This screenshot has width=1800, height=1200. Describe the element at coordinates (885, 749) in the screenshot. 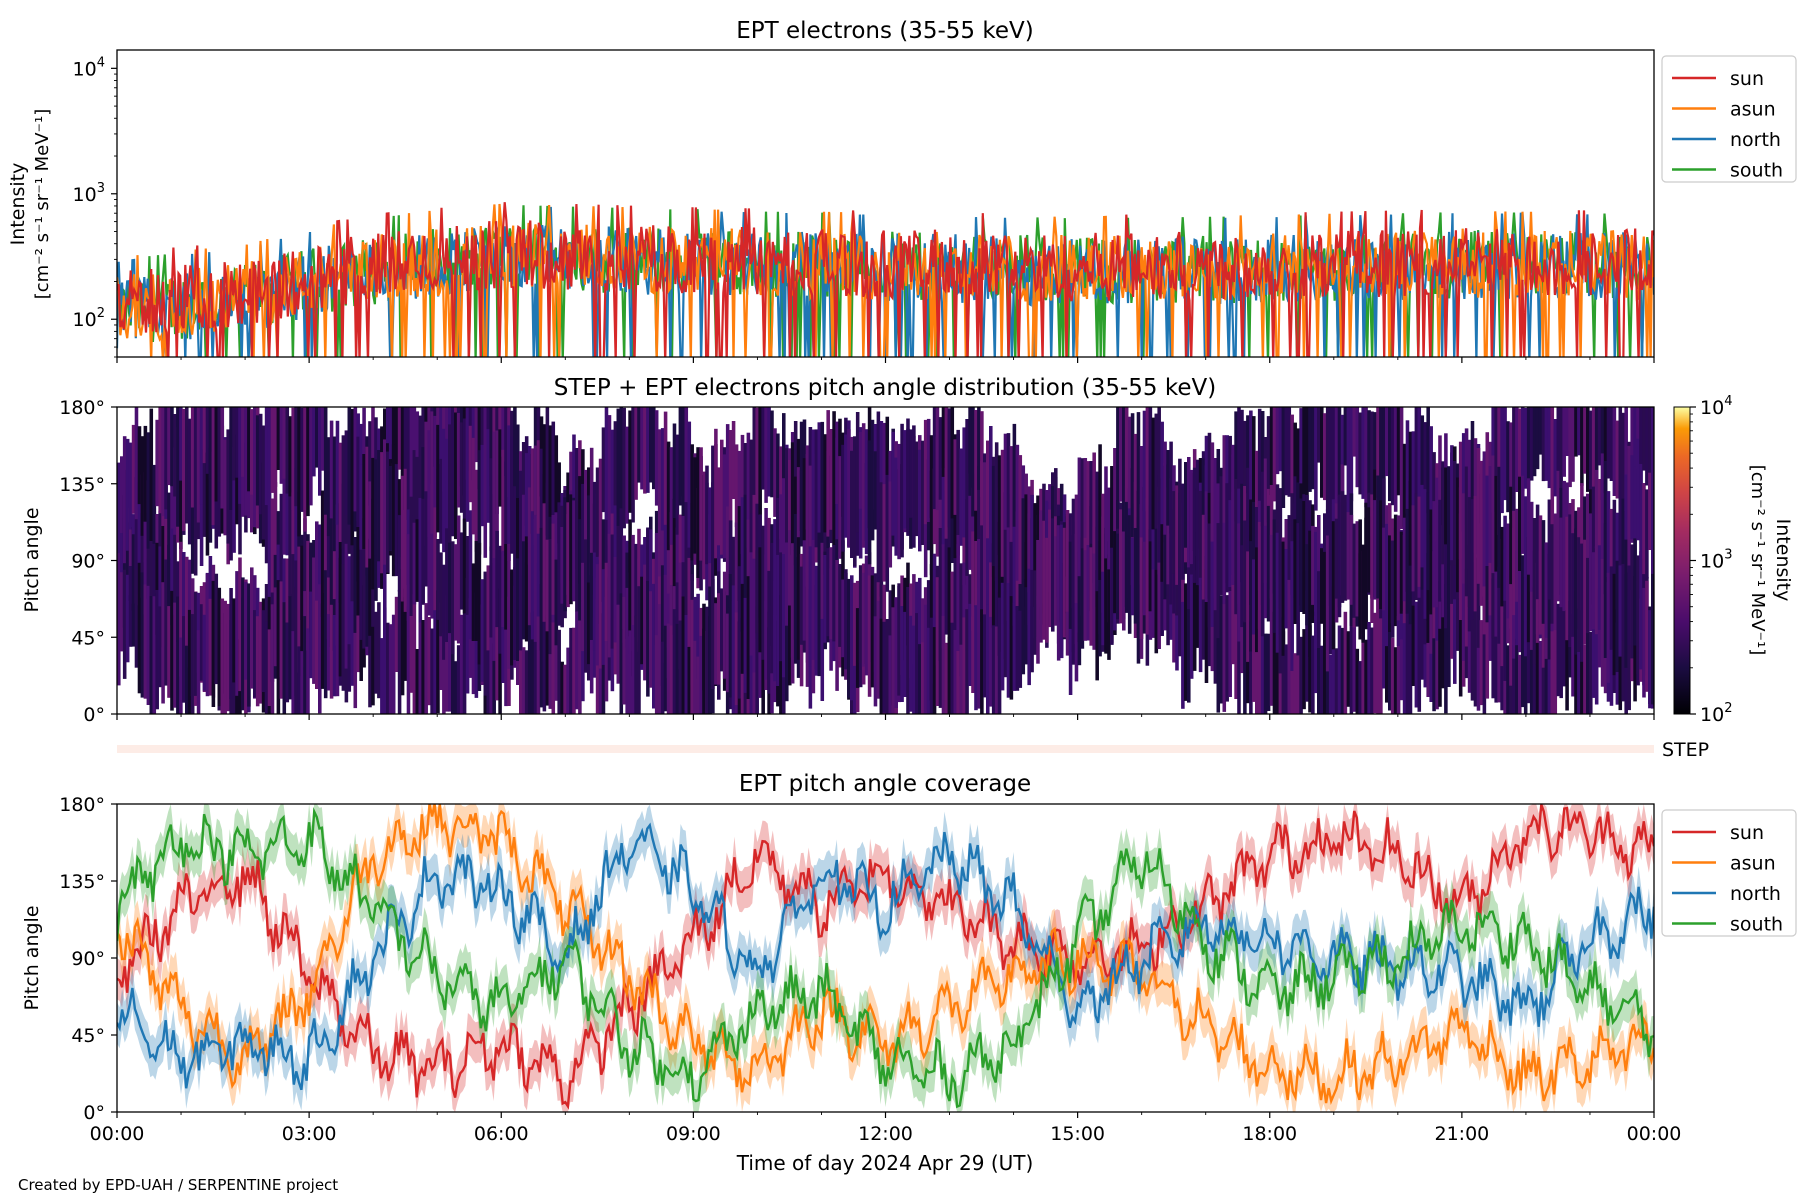

I see `step-band` at that location.